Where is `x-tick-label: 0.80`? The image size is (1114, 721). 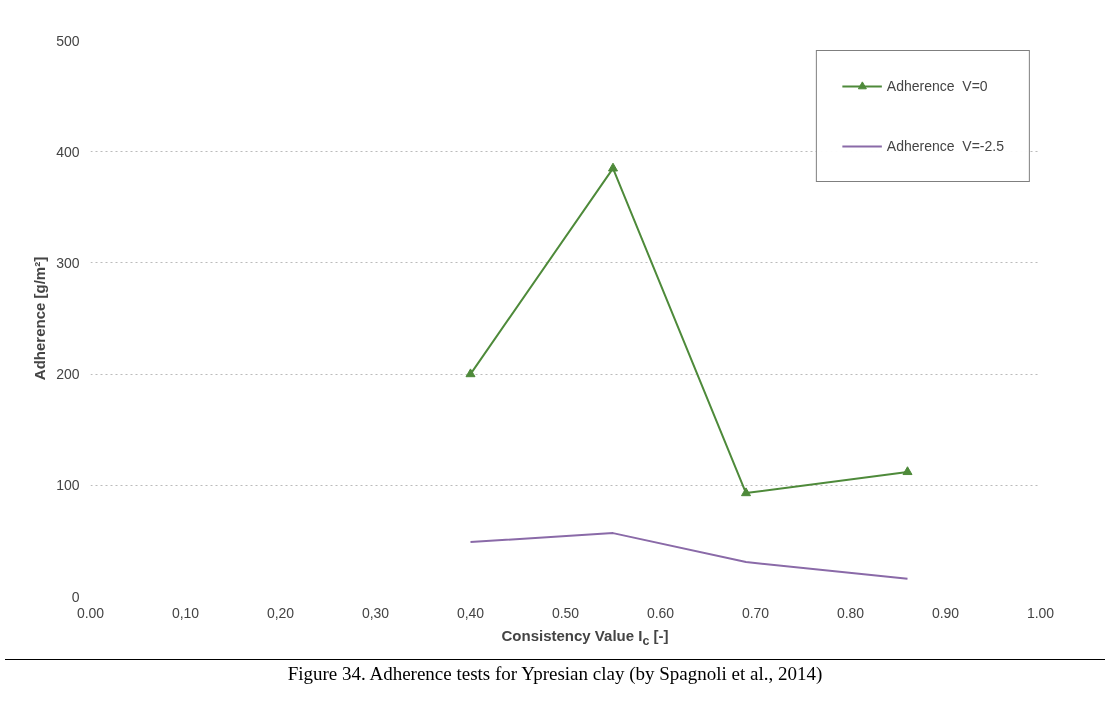
x-tick-label: 0.80 is located at coordinates (850, 612).